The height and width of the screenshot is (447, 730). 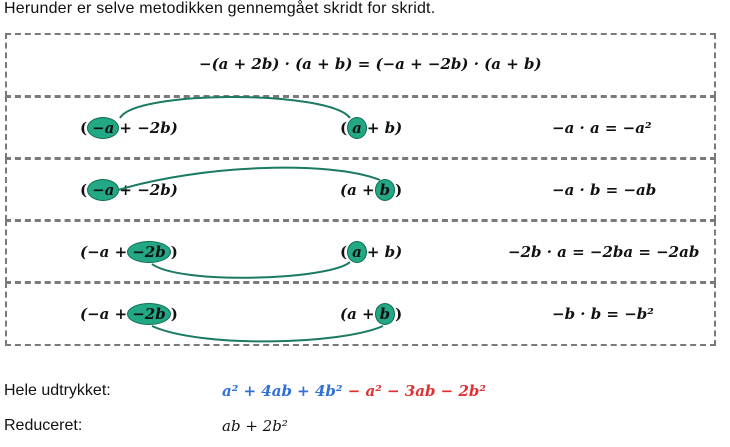 I want to click on row2-left-post: + −2b), so click(x=148, y=190).